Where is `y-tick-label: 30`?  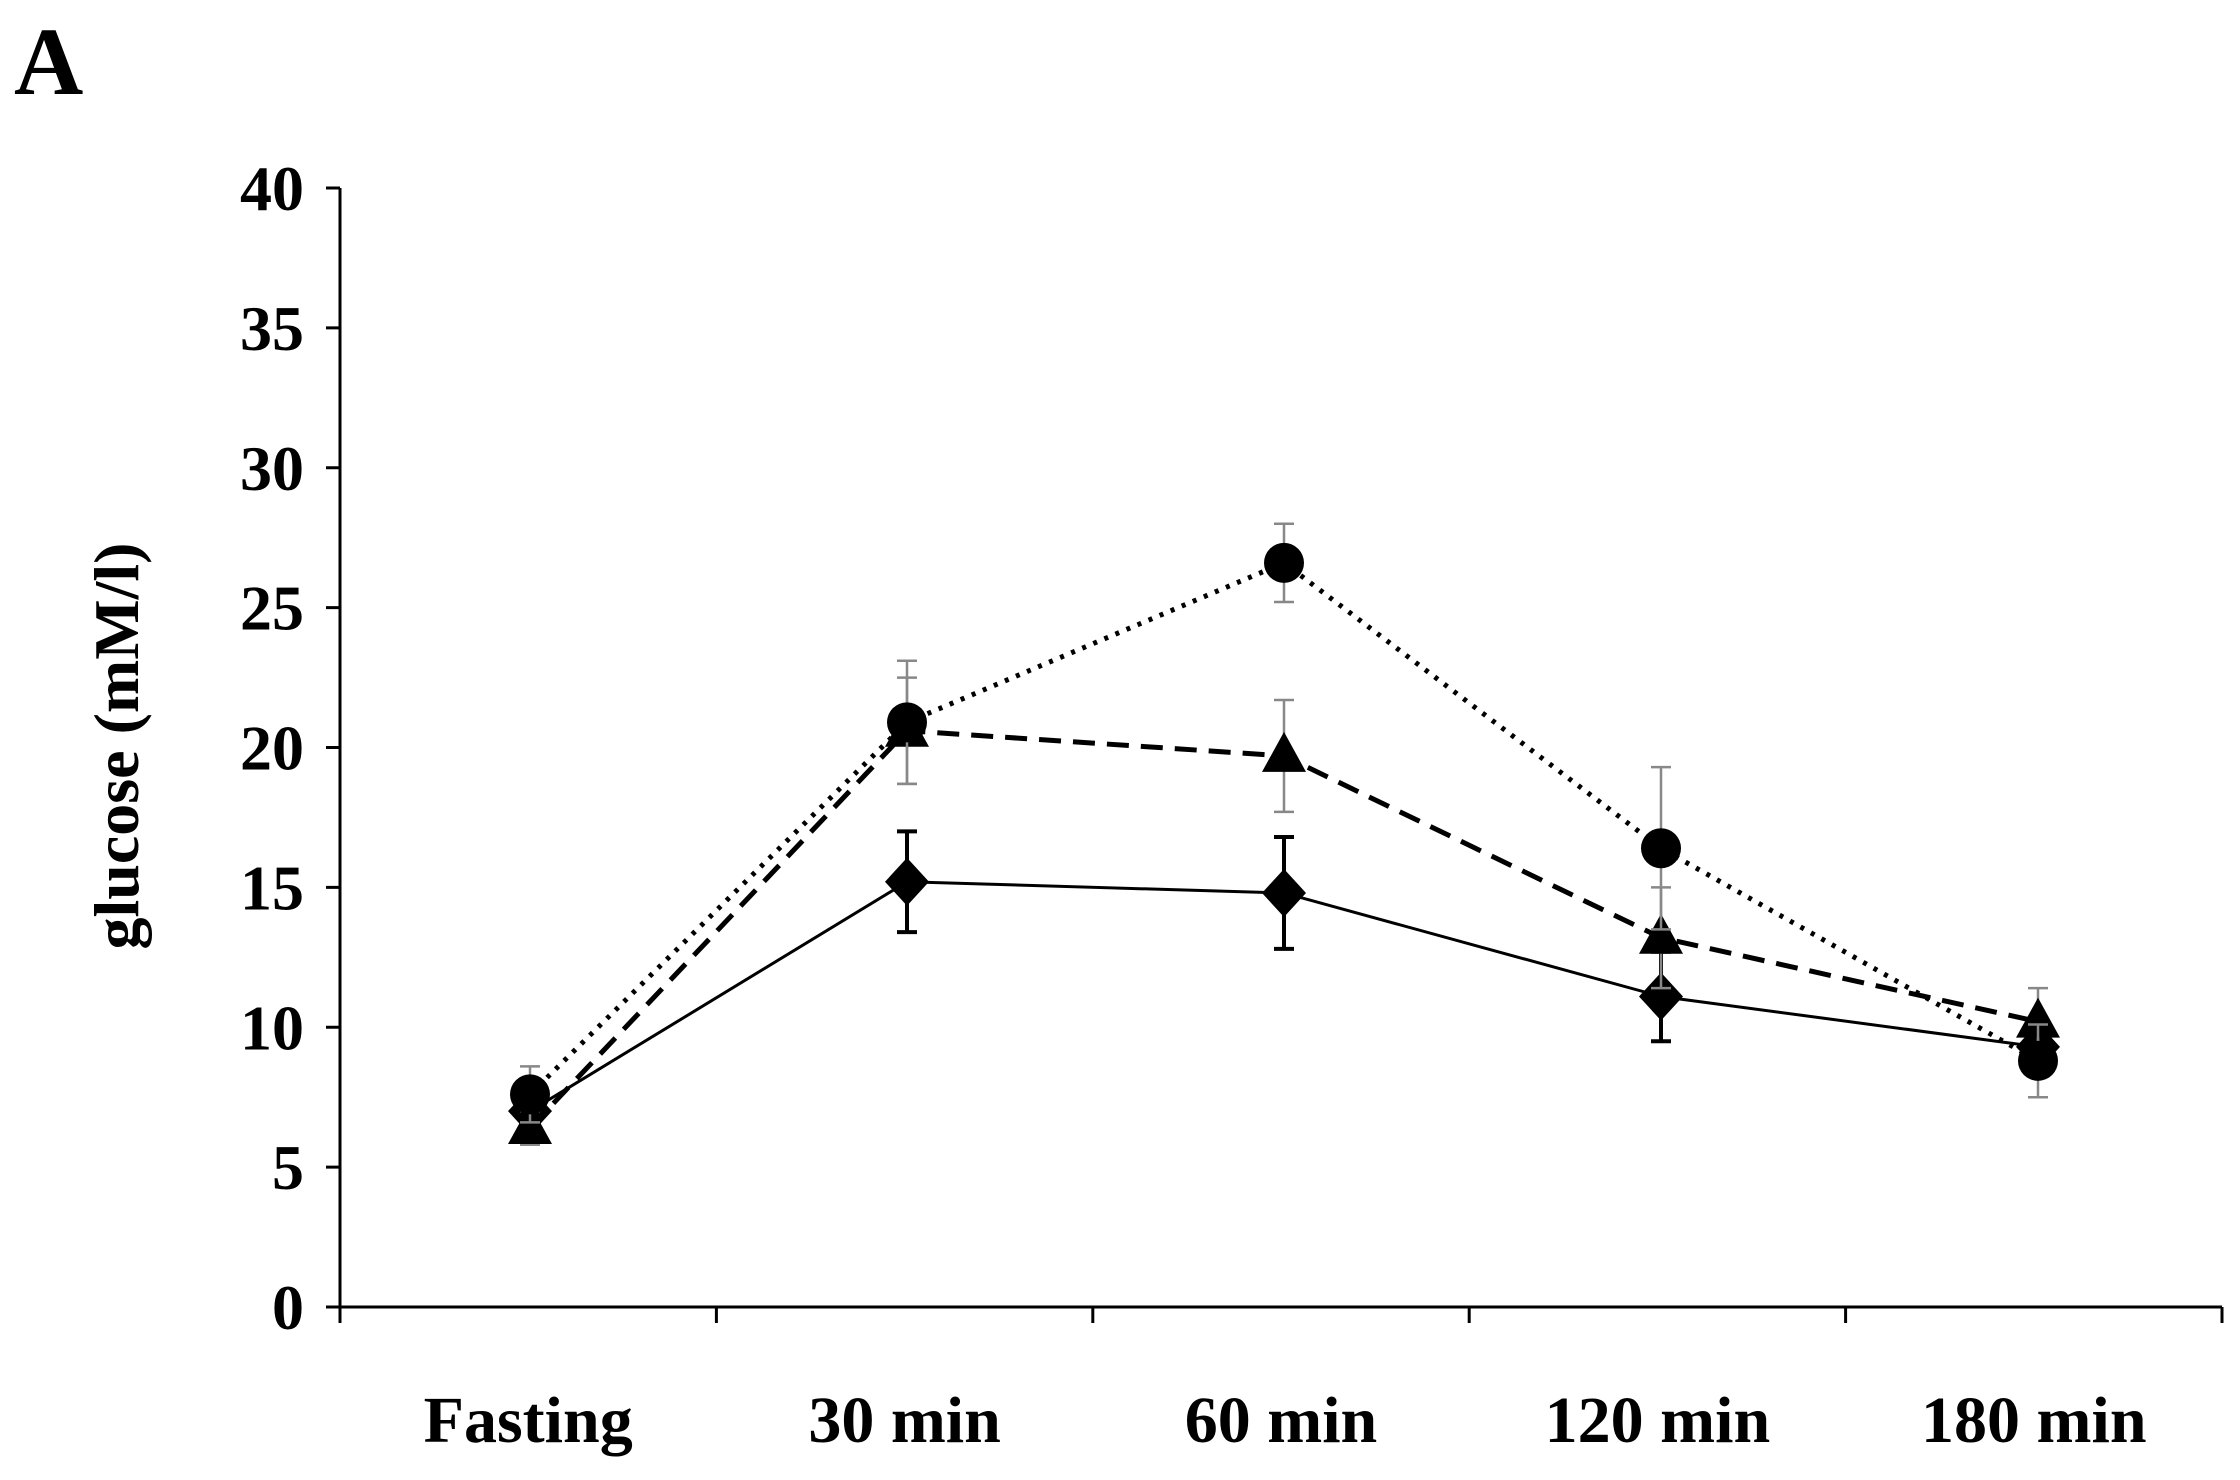 y-tick-label: 30 is located at coordinates (272, 468).